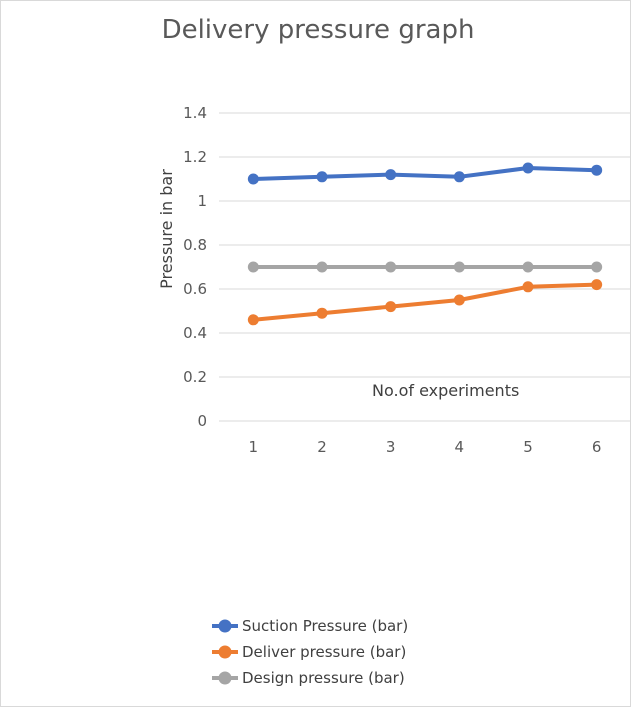 The image size is (633, 709). I want to click on y-tick-label: 0, so click(202, 421).